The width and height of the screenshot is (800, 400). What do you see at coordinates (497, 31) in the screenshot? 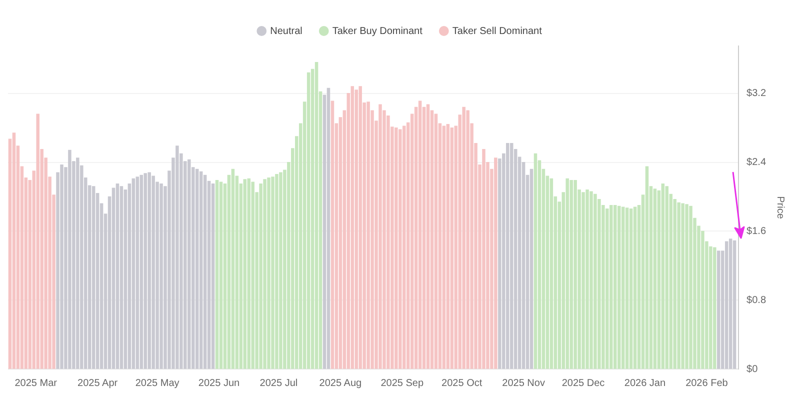
I see `legend-label: Taker Sell Dominant` at bounding box center [497, 31].